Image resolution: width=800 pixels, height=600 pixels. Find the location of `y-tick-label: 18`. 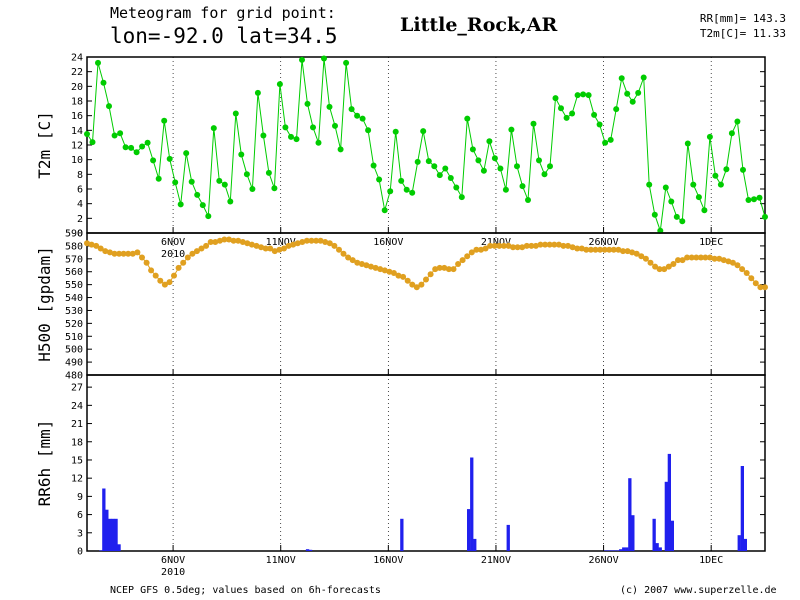

y-tick-label: 18 is located at coordinates (77, 442).